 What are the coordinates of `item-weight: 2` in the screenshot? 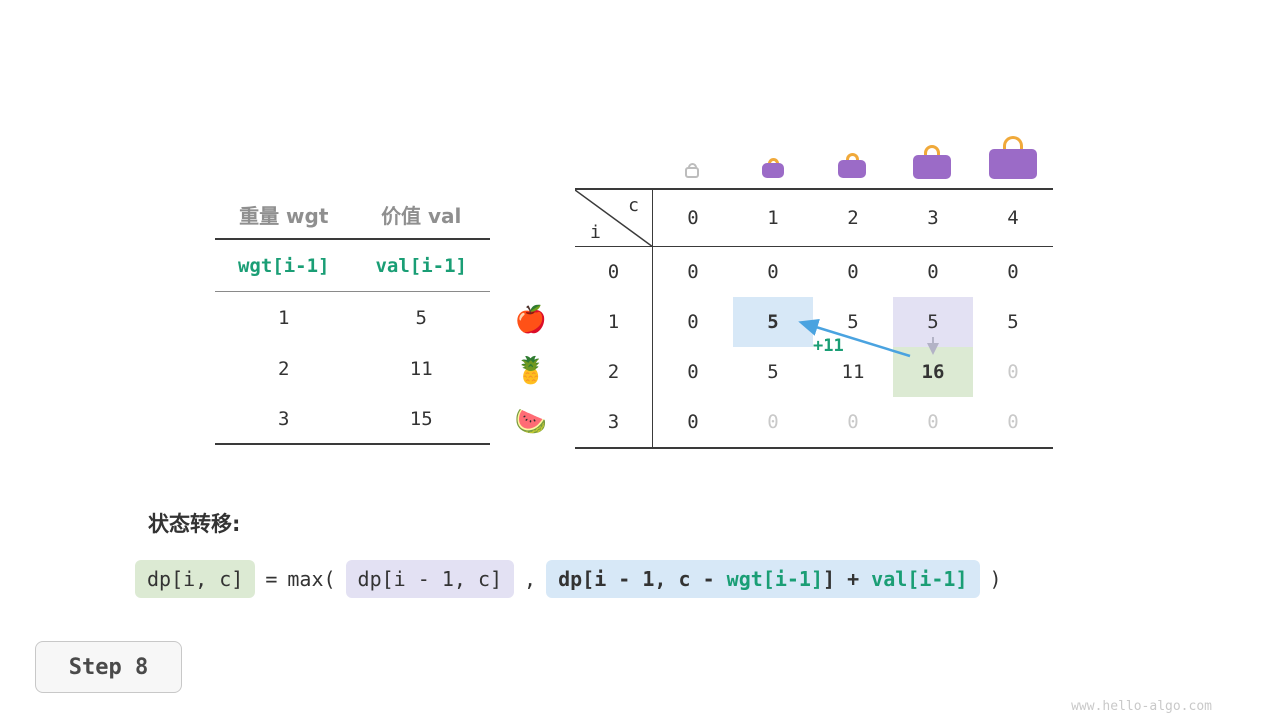 It's located at (284, 368).